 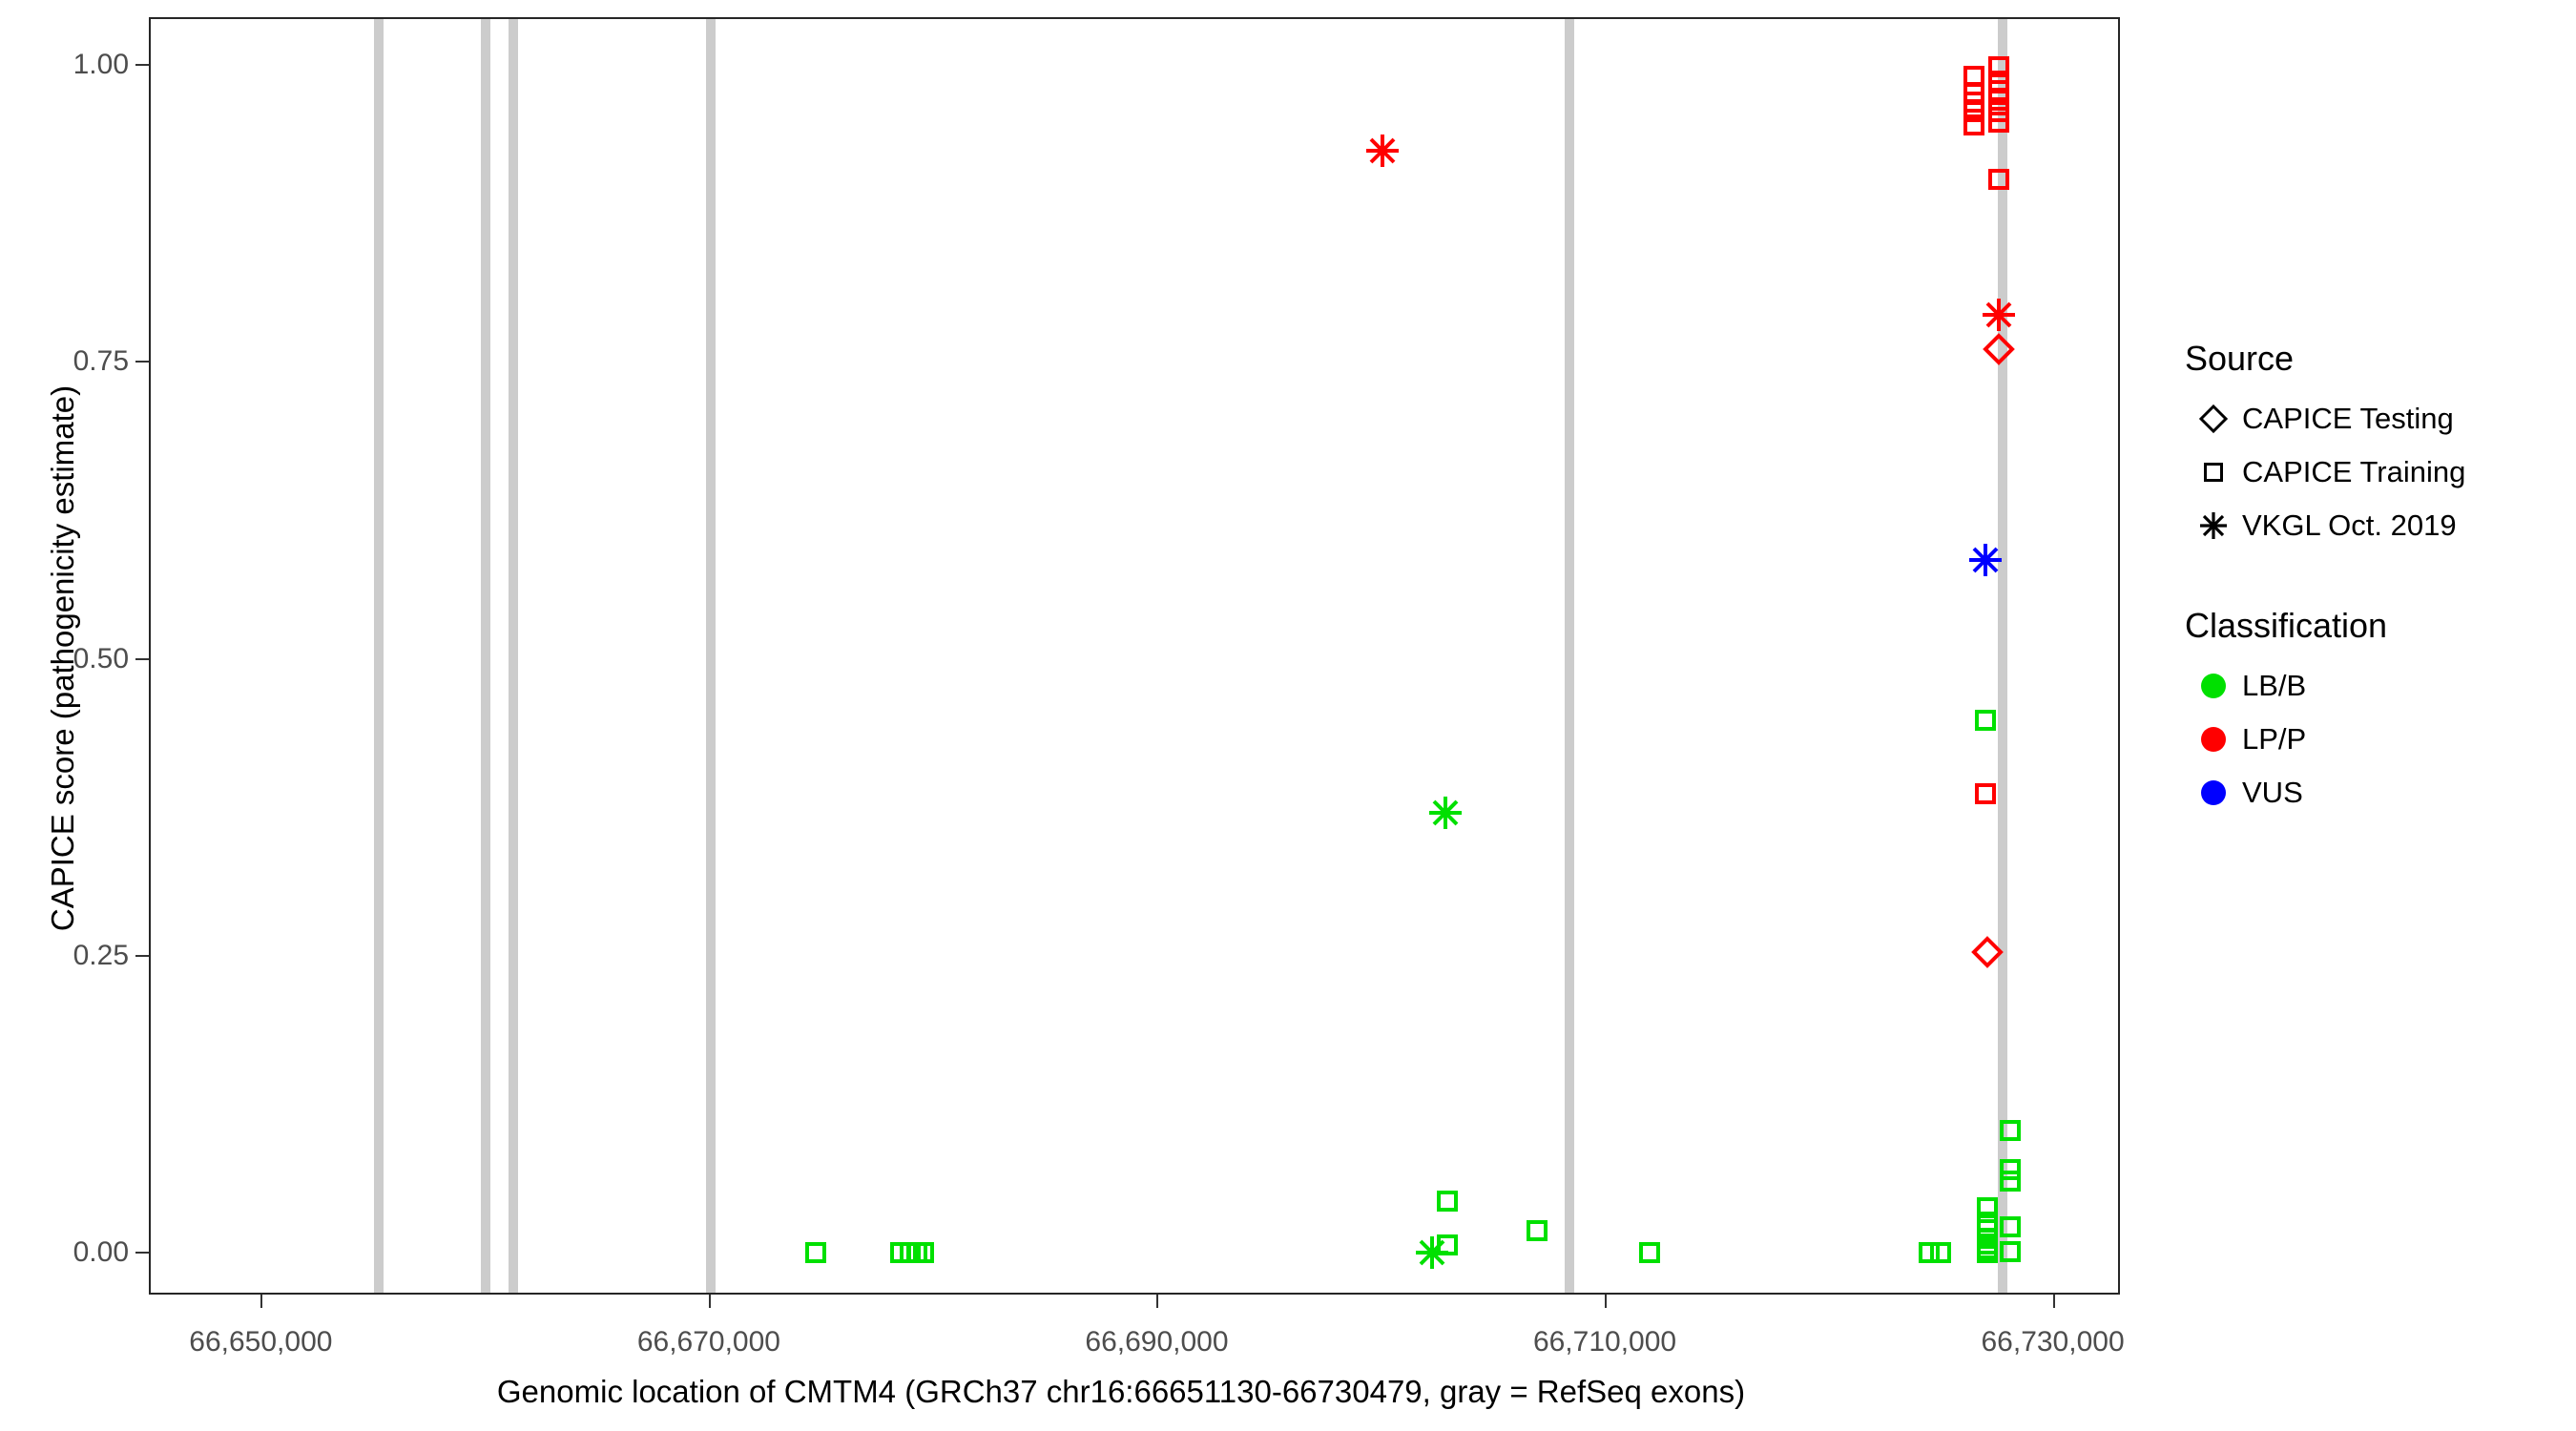 I want to click on legend-item-capice-testing: CAPICE Testing, so click(x=2375, y=419).